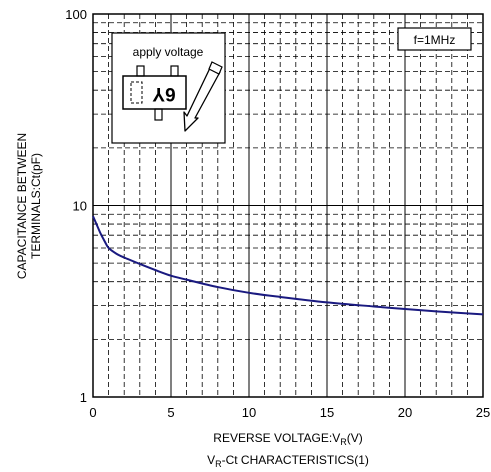 This screenshot has height=472, width=491. I want to click on probe-tip-icon, so click(215, 68).